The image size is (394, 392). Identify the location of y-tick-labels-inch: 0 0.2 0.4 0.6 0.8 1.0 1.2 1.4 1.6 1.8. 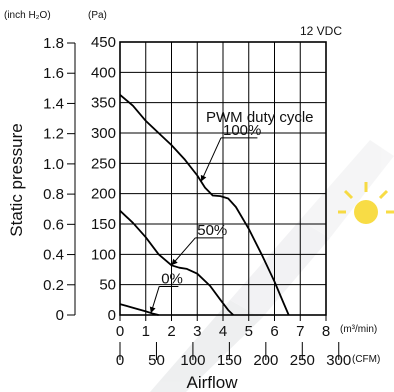
(53, 179).